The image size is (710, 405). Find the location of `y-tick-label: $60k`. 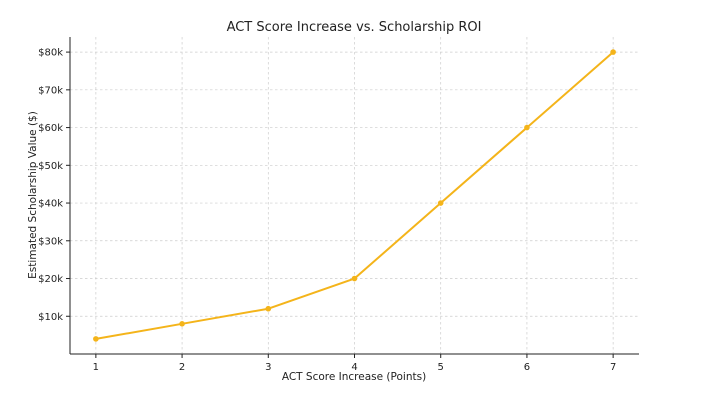

y-tick-label: $60k is located at coordinates (50, 128).